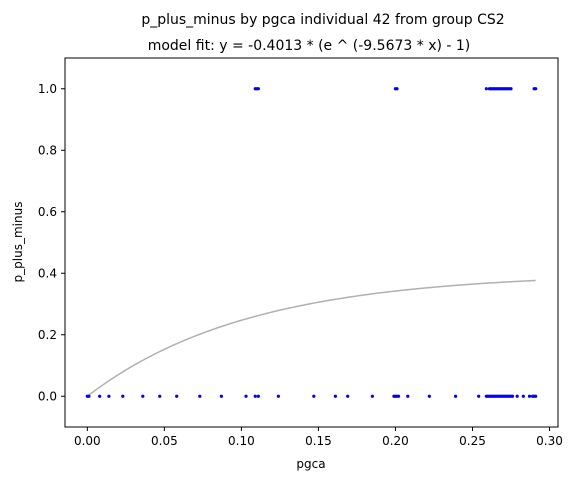 This screenshot has width=573, height=480. I want to click on y-tick-label: 0.0, so click(47, 396).